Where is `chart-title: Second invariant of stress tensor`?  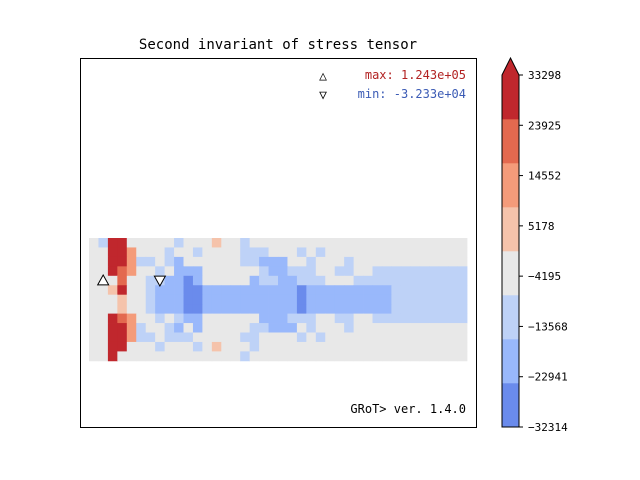 chart-title: Second invariant of stress tensor is located at coordinates (278, 45).